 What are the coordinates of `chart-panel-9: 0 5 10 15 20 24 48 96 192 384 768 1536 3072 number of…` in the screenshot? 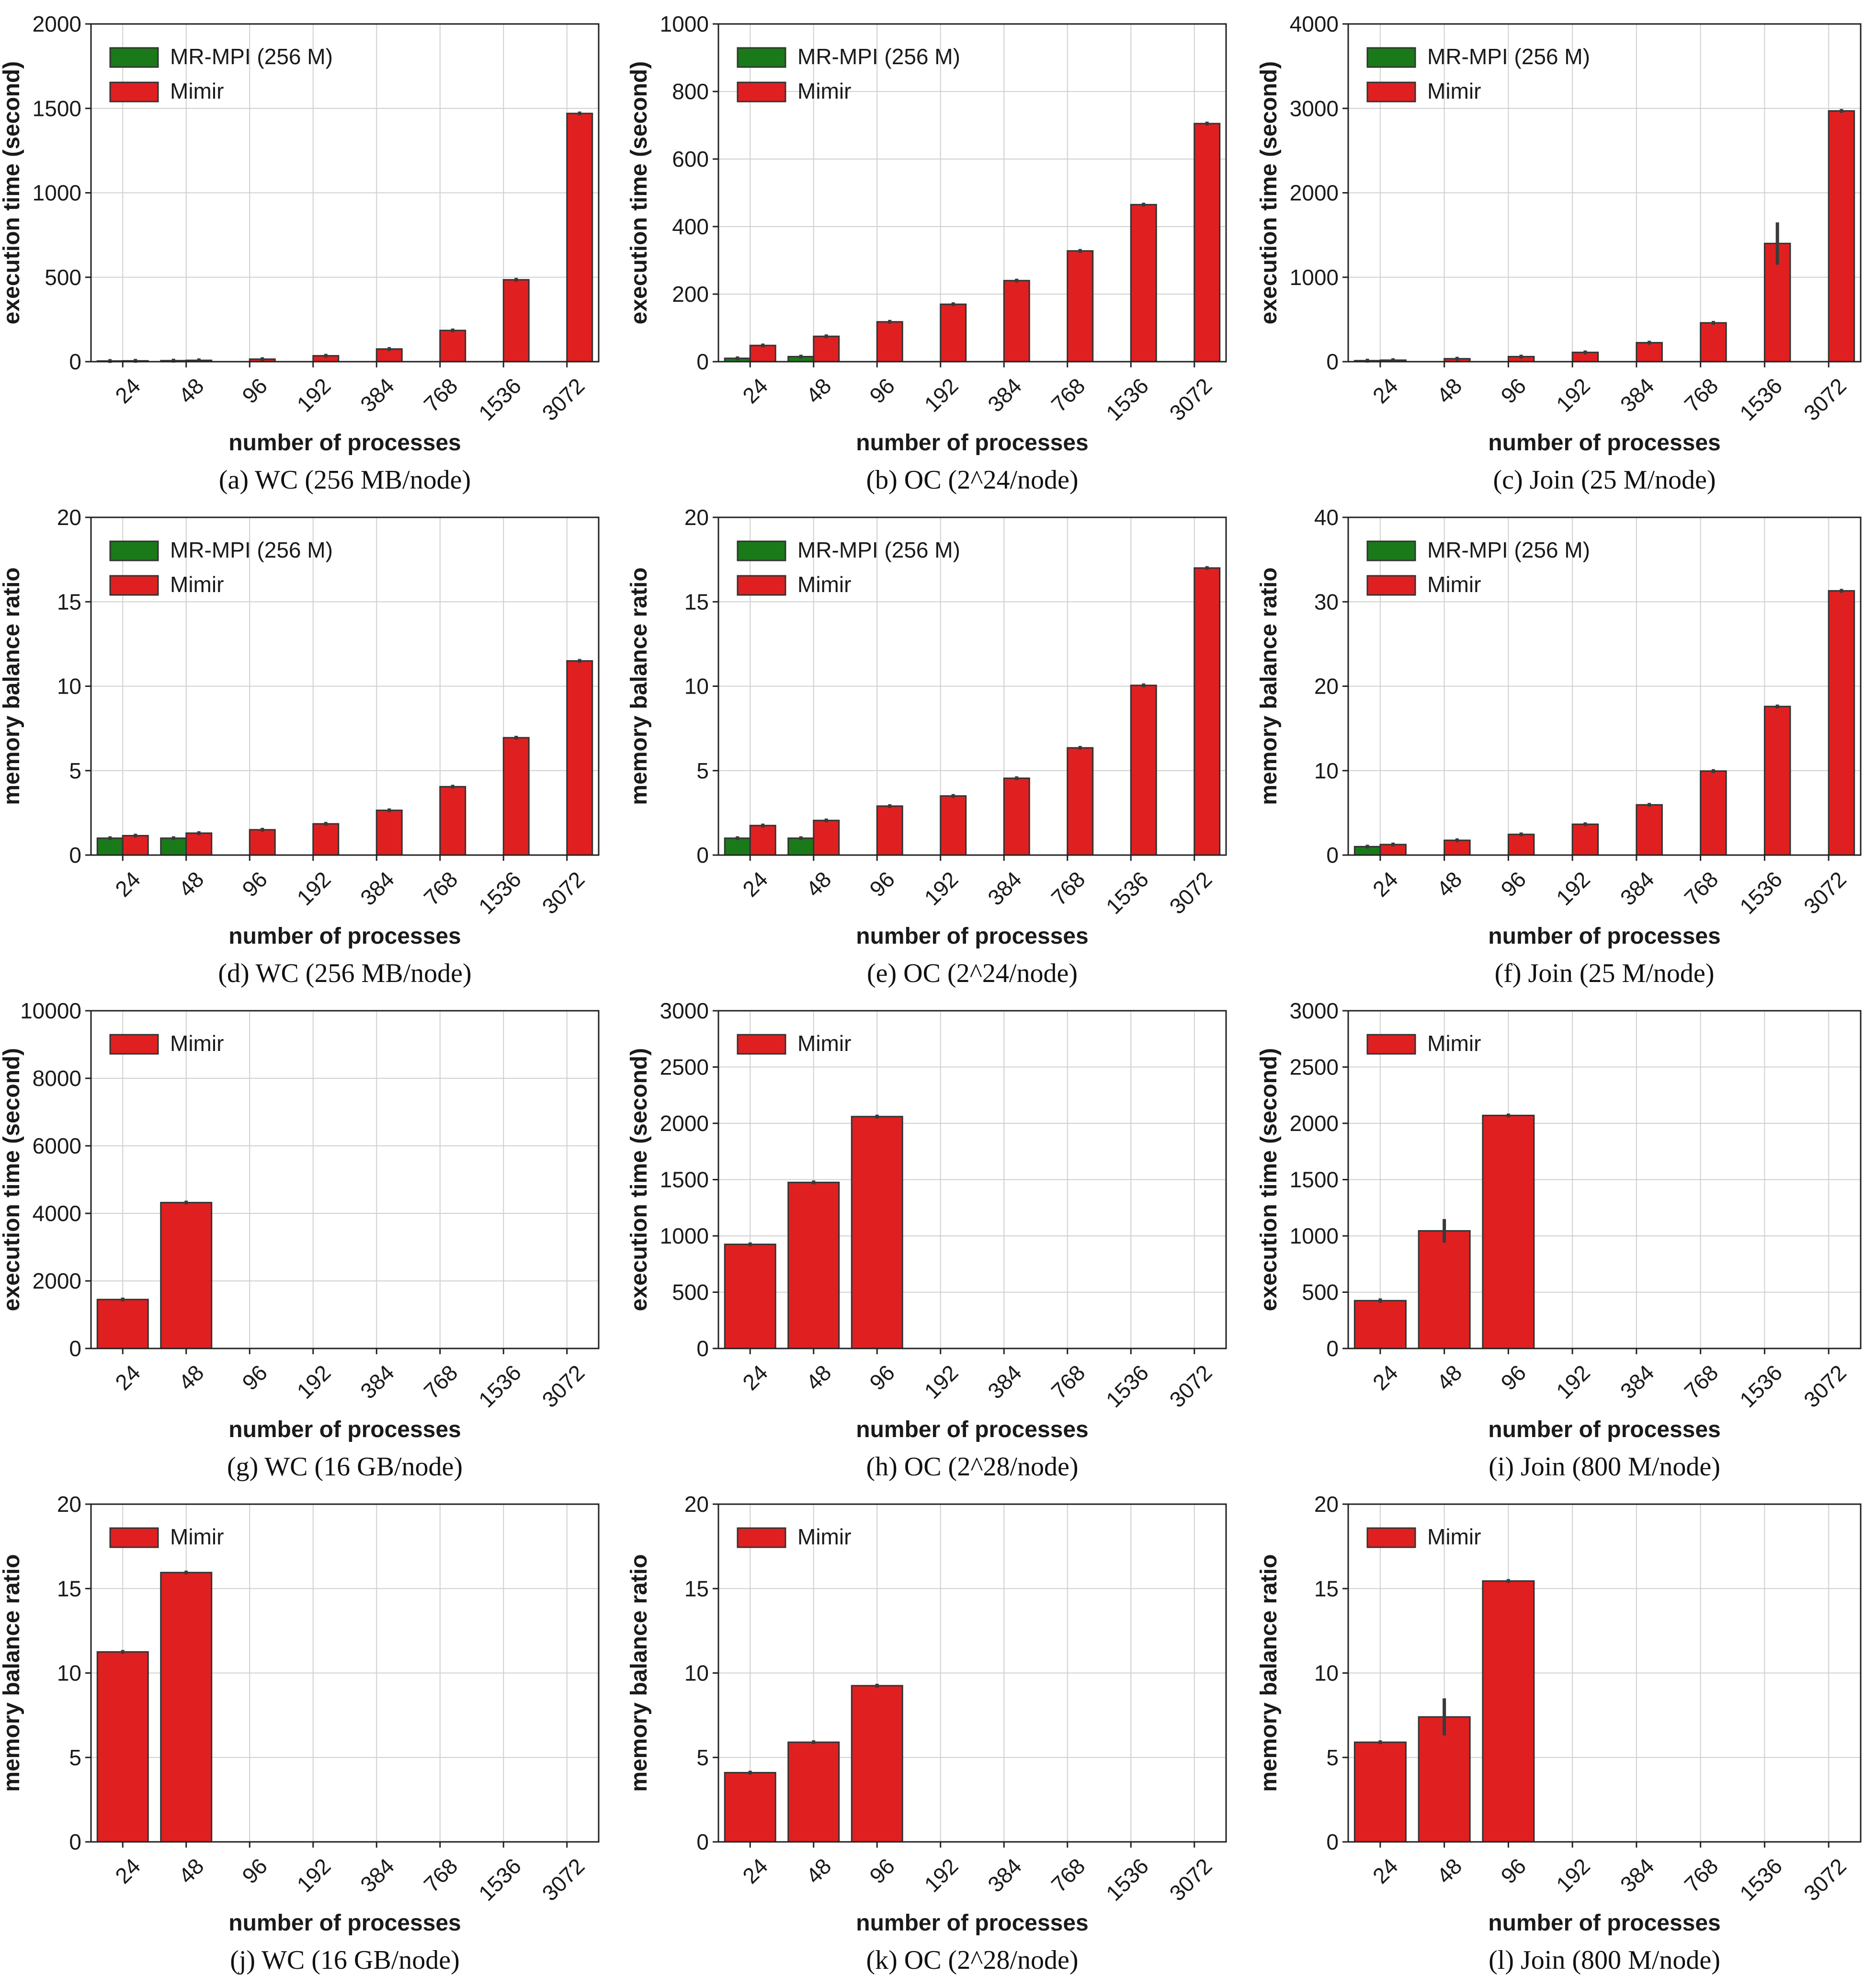 It's located at (300, 1733).